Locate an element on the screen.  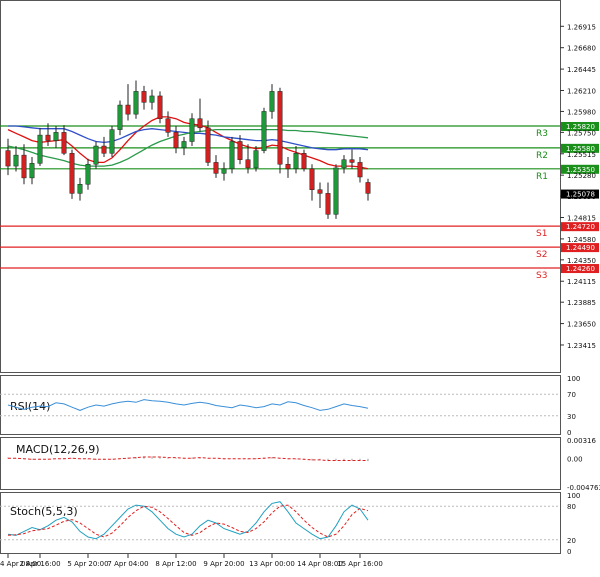
level-price-label: 1.25820 is located at coordinates (580, 127).